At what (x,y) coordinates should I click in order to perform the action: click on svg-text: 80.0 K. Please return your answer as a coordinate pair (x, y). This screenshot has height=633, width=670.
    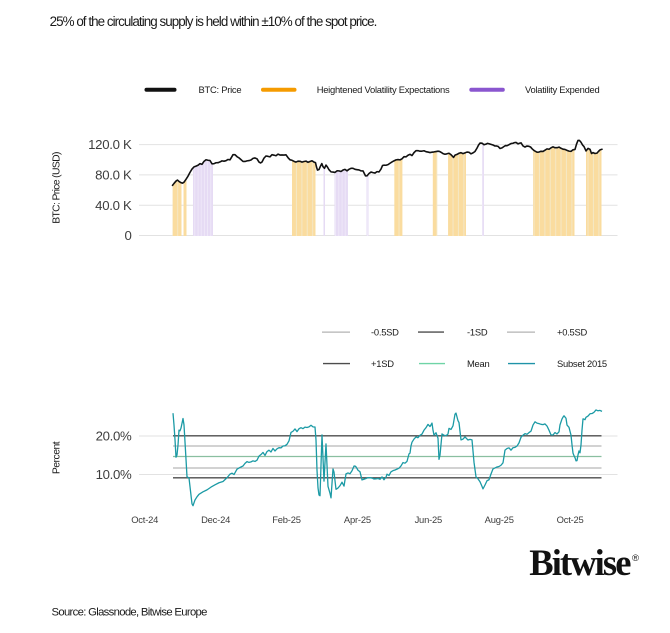
    Looking at the image, I should click on (113, 175).